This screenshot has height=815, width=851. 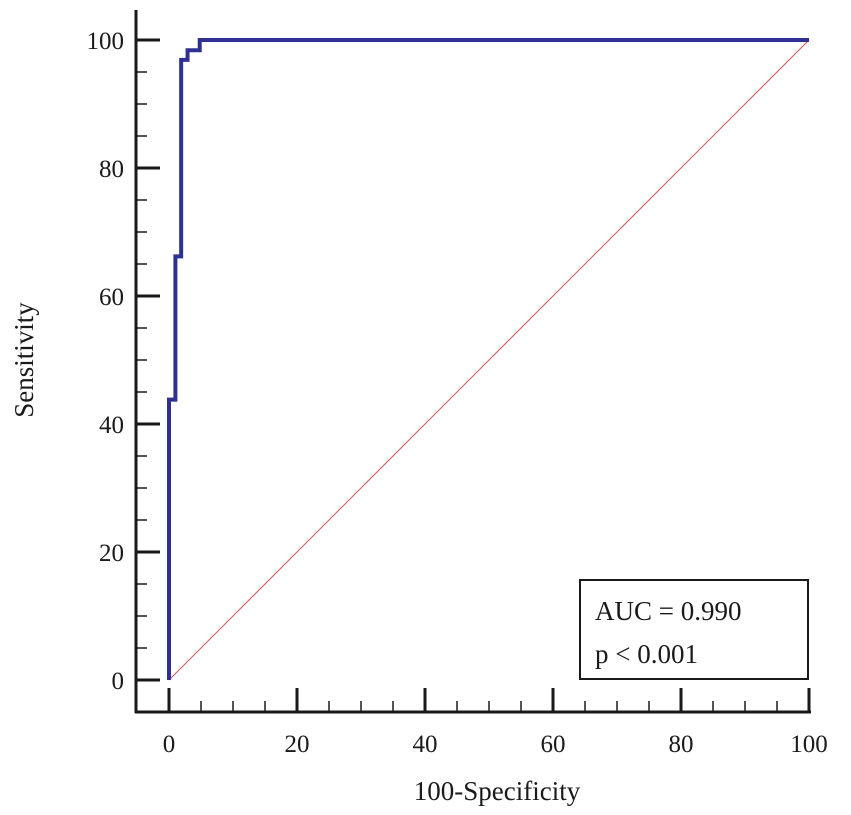 I want to click on annotation-border, so click(x=694, y=629).